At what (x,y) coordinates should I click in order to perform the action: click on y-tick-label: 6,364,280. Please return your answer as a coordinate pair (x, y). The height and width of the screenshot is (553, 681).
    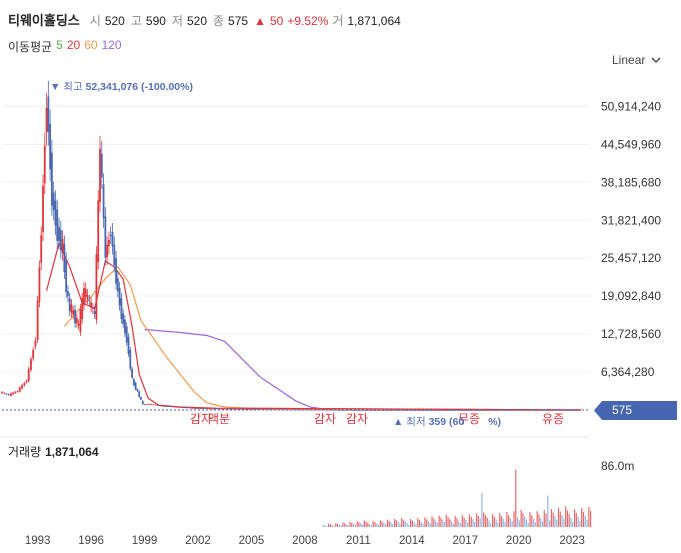
    Looking at the image, I should click on (628, 372).